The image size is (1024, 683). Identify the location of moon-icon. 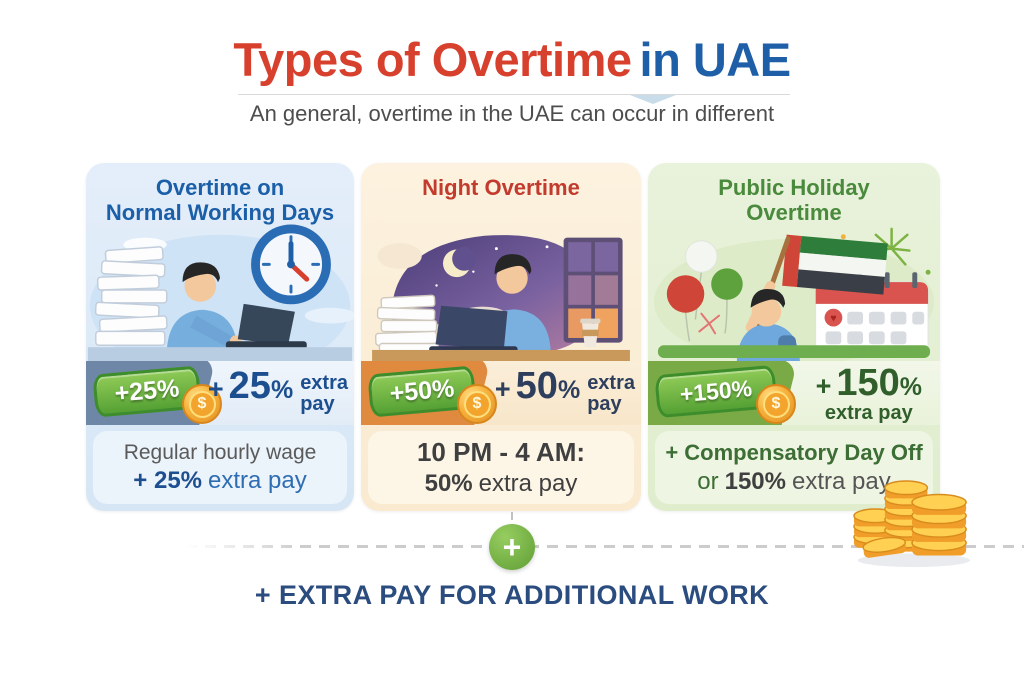
(459, 262).